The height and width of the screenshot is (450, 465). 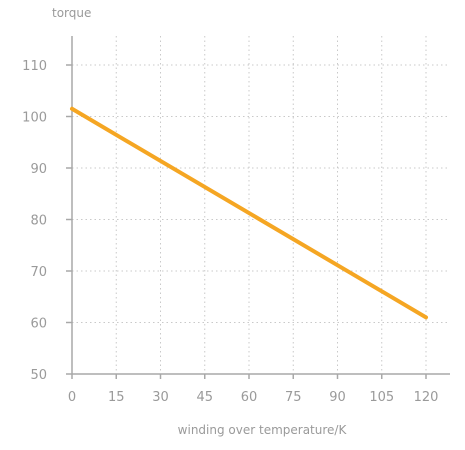 I want to click on x-tick-label: 75, so click(x=293, y=397).